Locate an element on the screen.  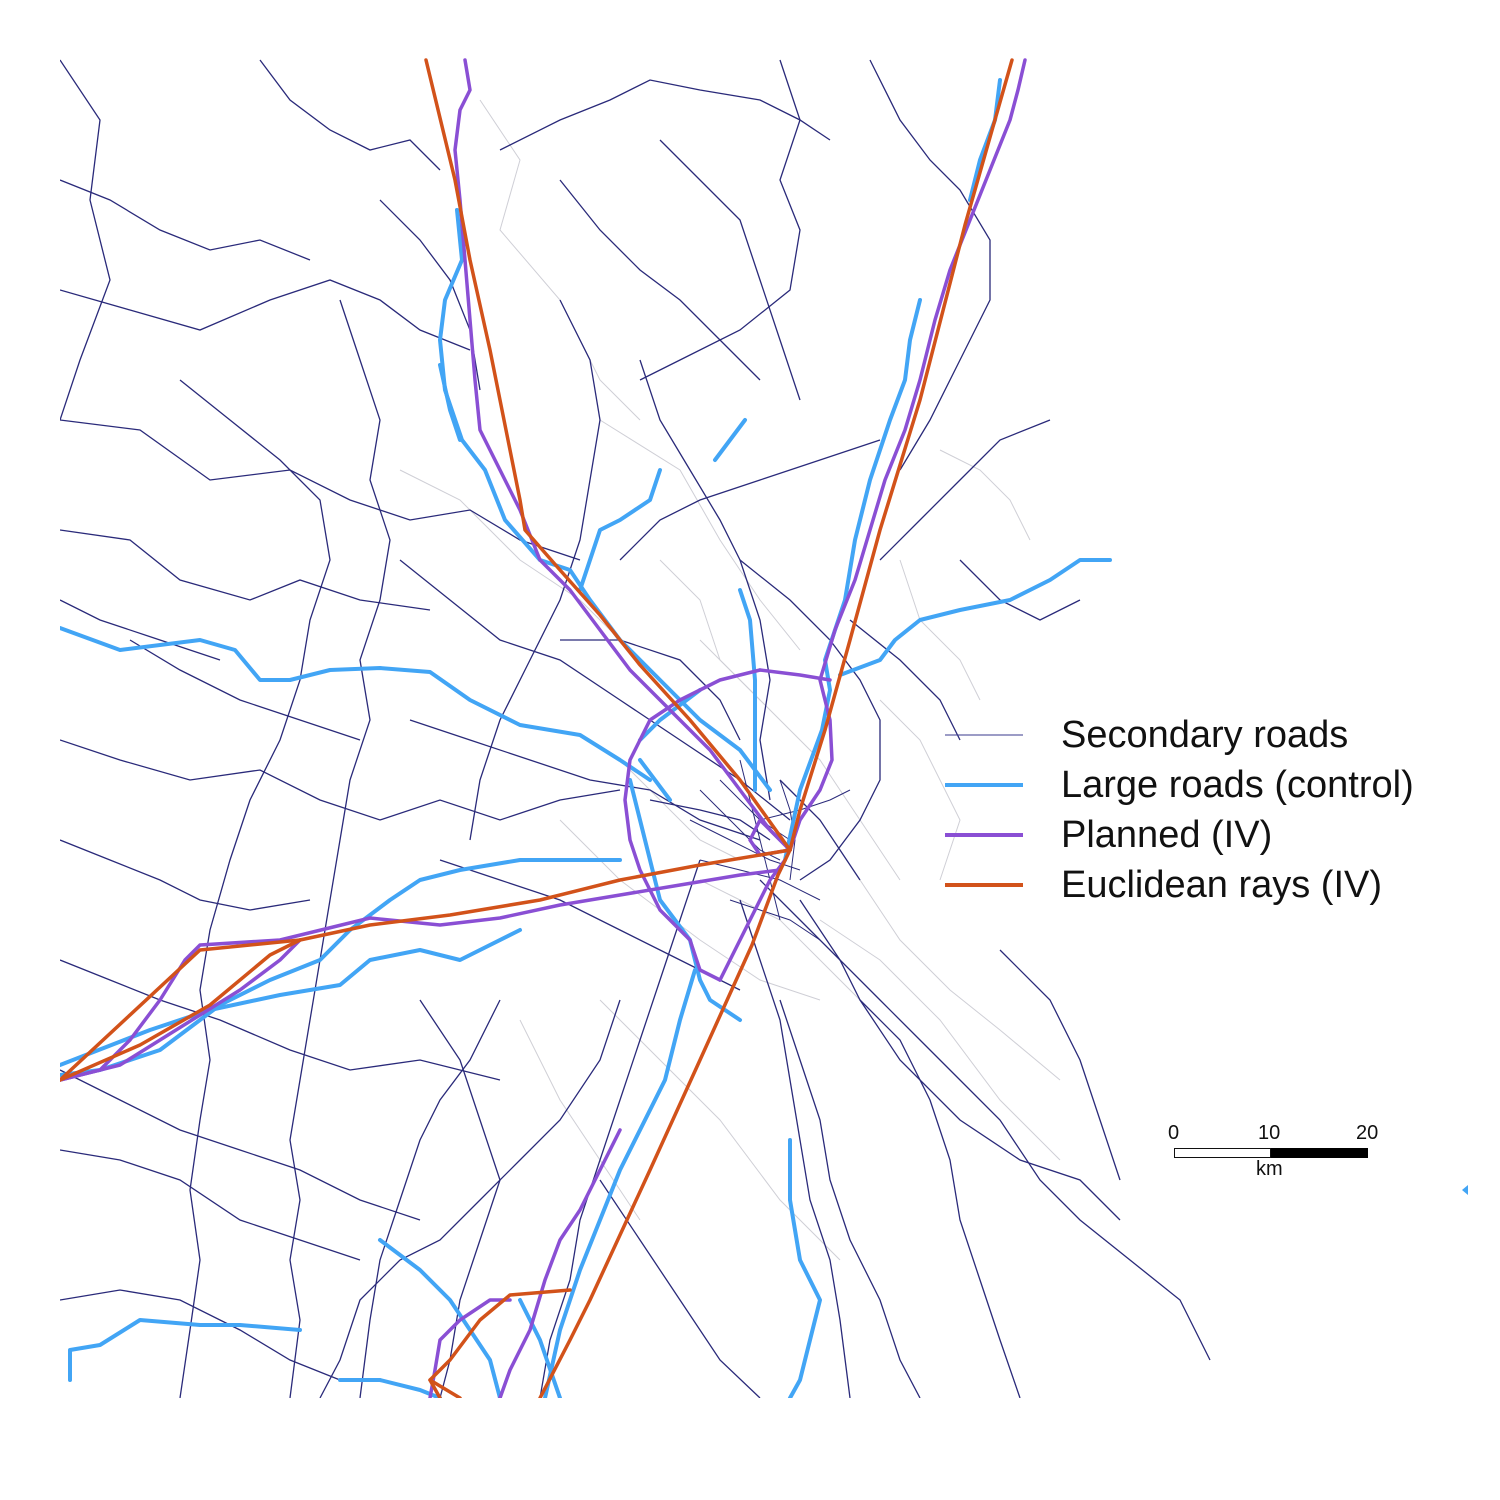
edge-marker-icon is located at coordinates (1465, 1190).